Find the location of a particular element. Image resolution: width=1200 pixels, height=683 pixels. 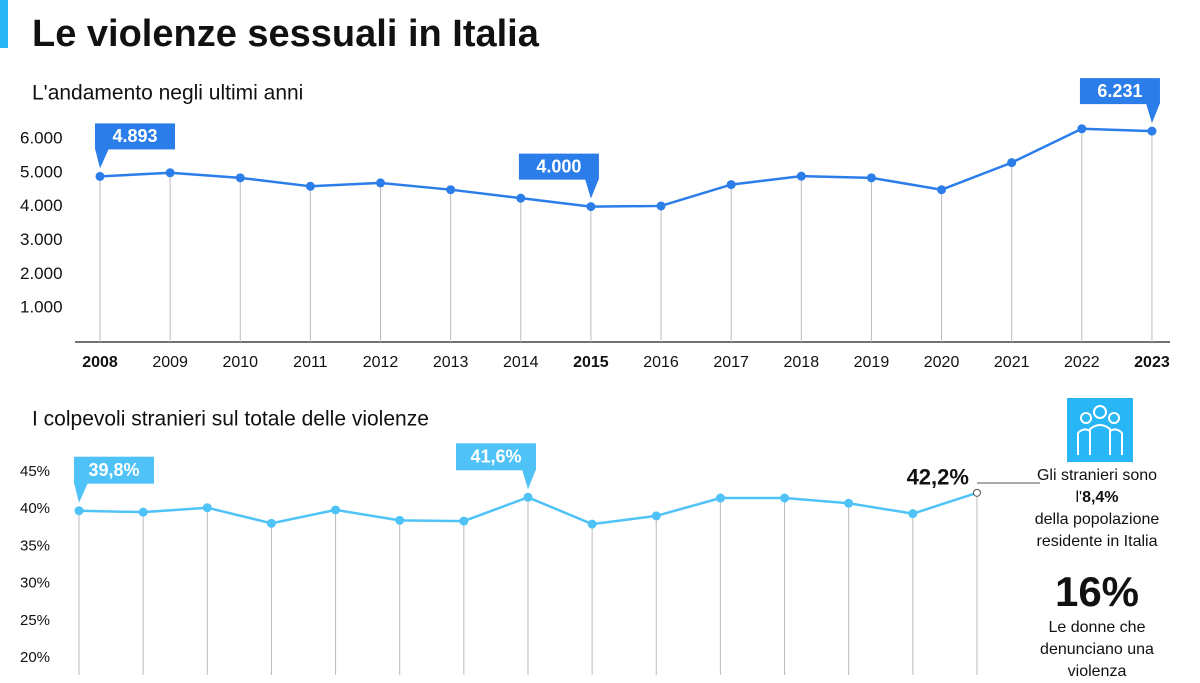

y-tick-label: 6.000 is located at coordinates (41, 137).